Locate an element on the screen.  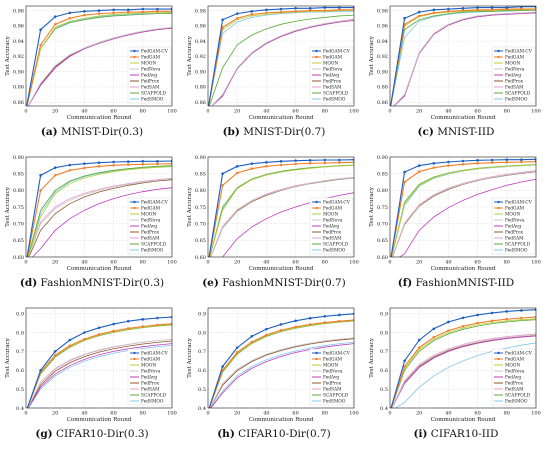
series-line-moon is located at coordinates (99, 58).